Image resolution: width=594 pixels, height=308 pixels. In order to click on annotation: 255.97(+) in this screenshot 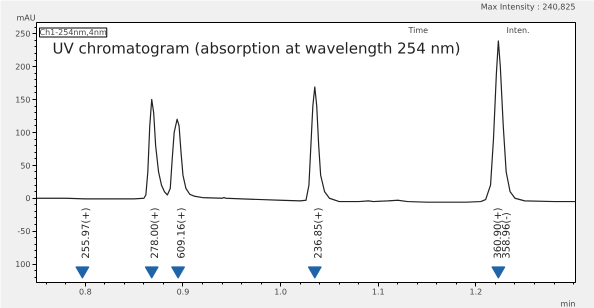, I will do `click(86, 233)`.